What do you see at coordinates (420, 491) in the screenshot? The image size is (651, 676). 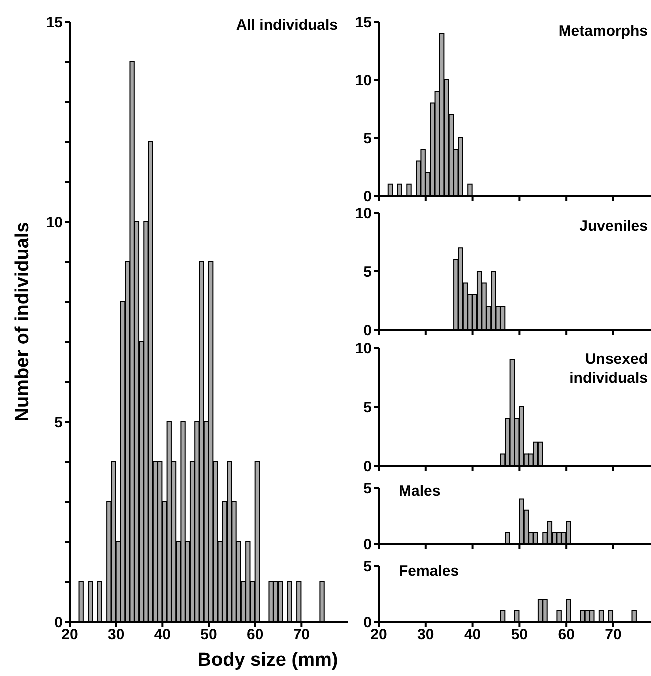 I see `chart-title: Males` at bounding box center [420, 491].